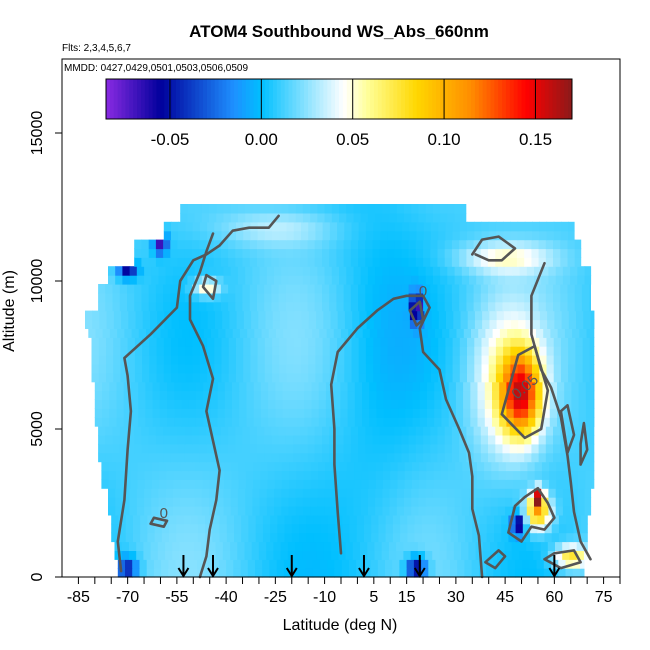 The height and width of the screenshot is (650, 650). I want to click on contour-label: 0, so click(164, 513).